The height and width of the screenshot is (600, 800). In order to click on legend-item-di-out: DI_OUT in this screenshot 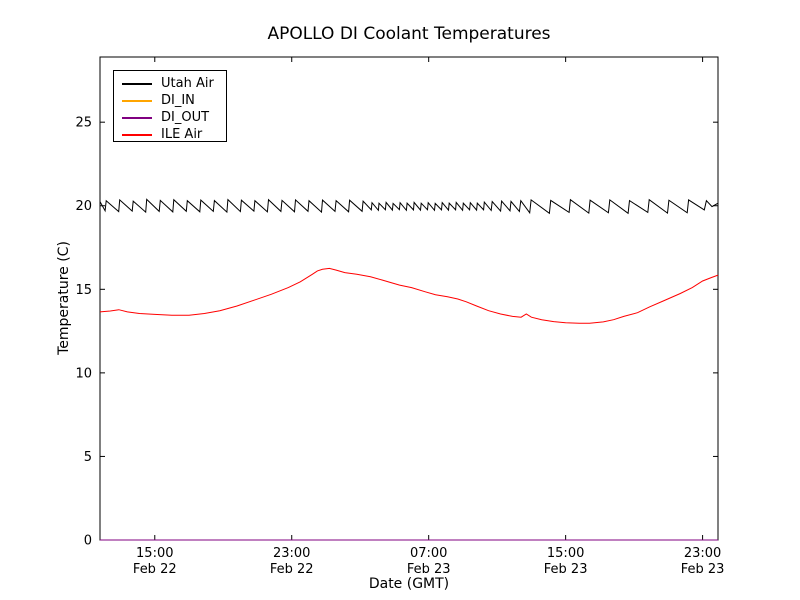, I will do `click(168, 117)`.